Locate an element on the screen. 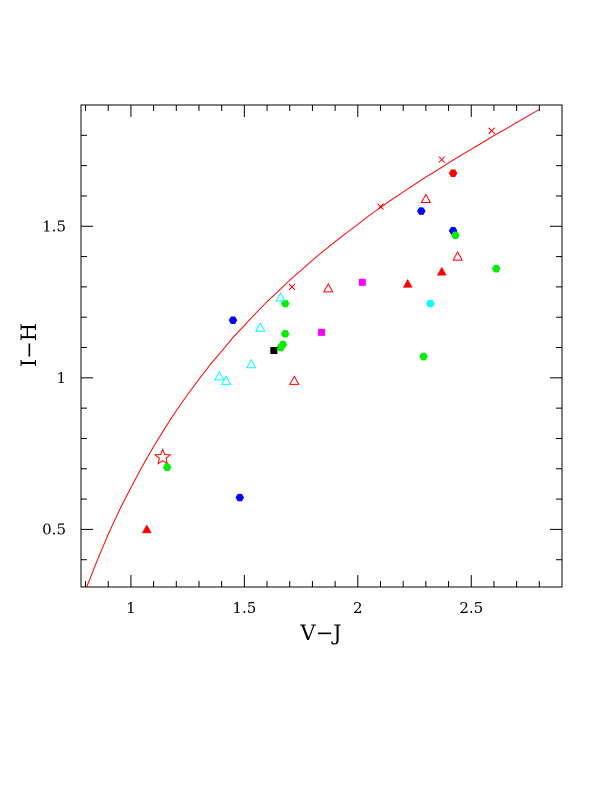 This screenshot has width=612, height=792. y-tick-labels: 0.5 1 1.5 is located at coordinates (54, 377).